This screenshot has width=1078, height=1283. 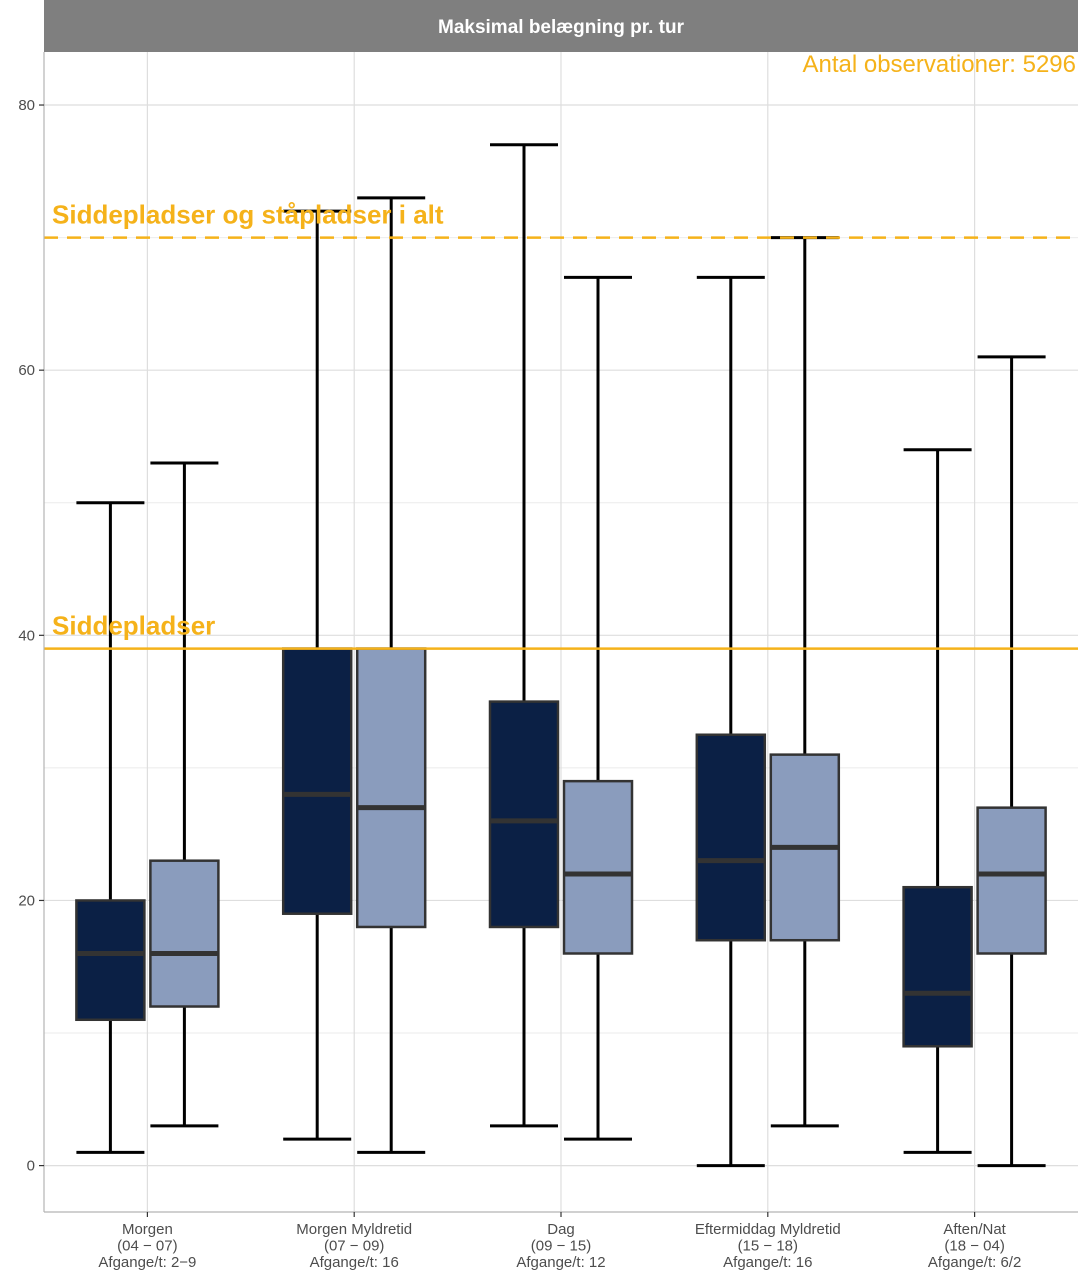 I want to click on y-tick-label: 40, so click(x=26, y=635).